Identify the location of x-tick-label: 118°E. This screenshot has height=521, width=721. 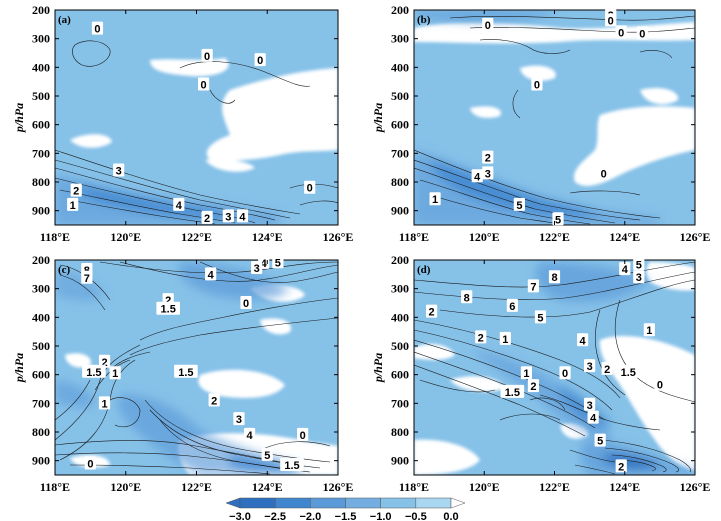
(414, 237).